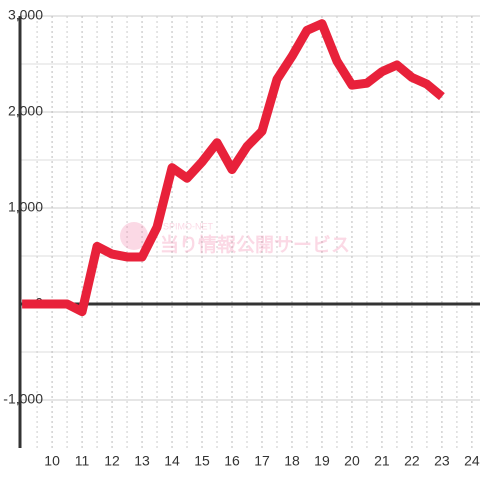  Describe the element at coordinates (232, 461) in the screenshot. I see `x-tick-label: 16` at that location.